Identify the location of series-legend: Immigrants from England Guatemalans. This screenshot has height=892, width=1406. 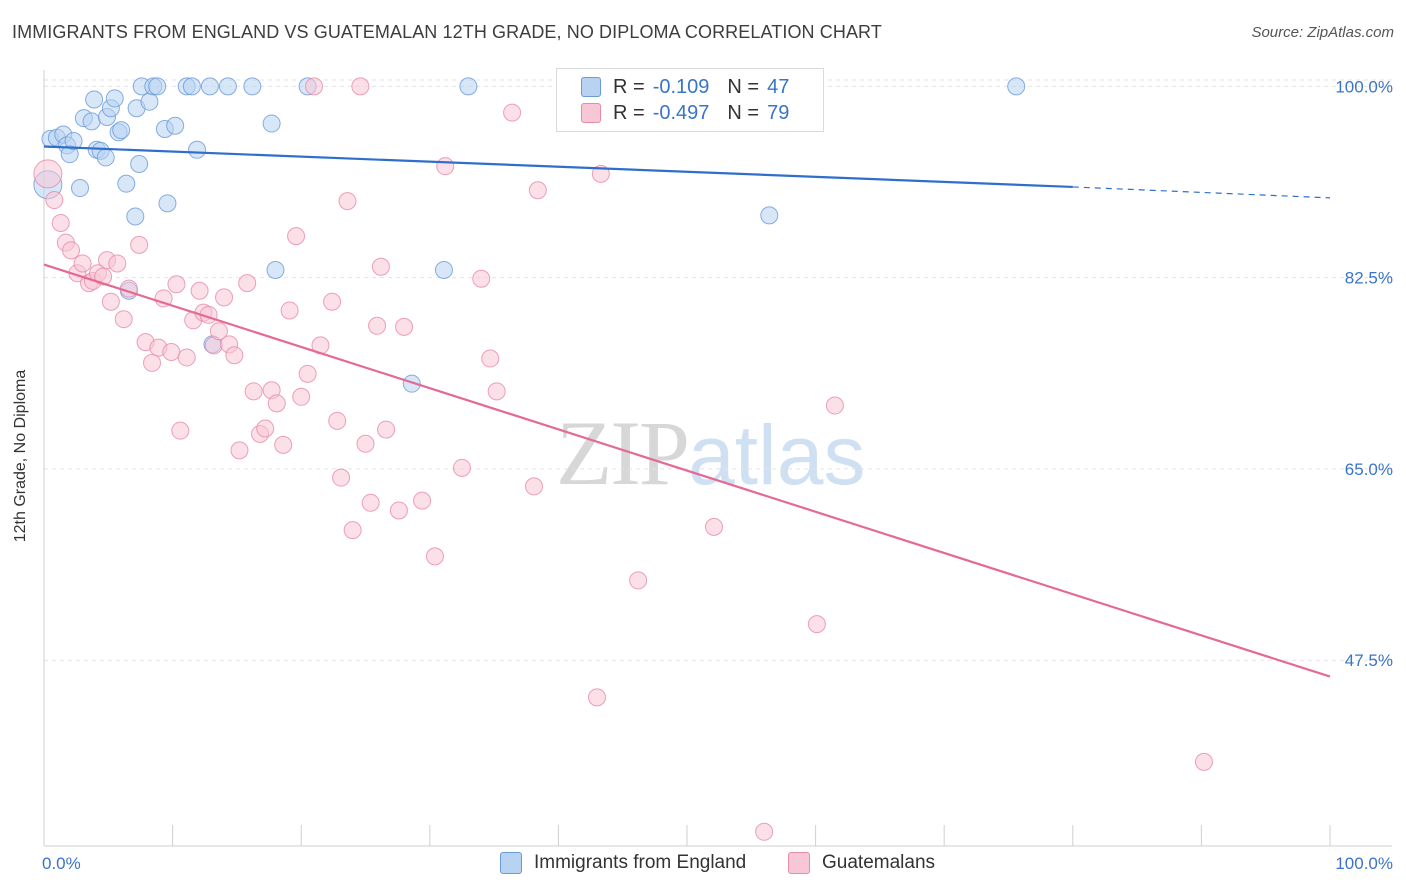
(703, 865).